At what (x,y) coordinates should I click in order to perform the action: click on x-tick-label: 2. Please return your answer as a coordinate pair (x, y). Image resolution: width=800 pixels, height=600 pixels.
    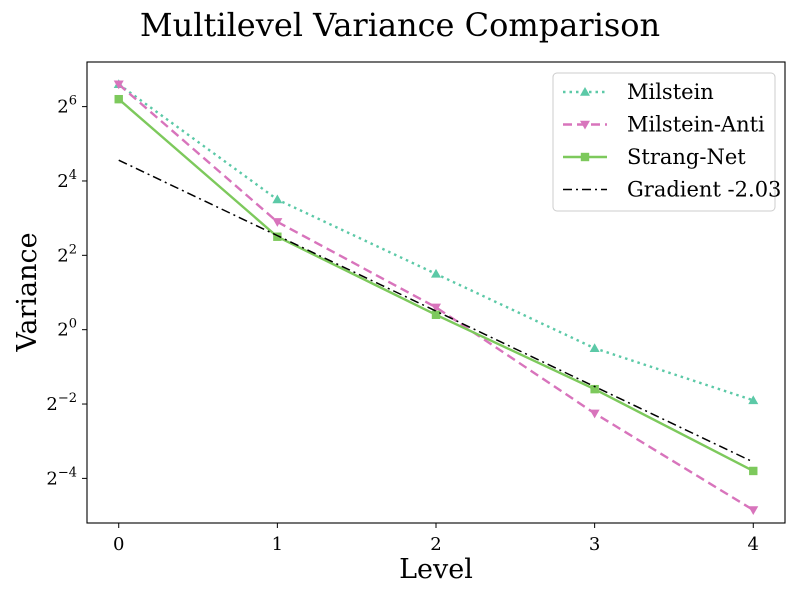
    Looking at the image, I should click on (435, 544).